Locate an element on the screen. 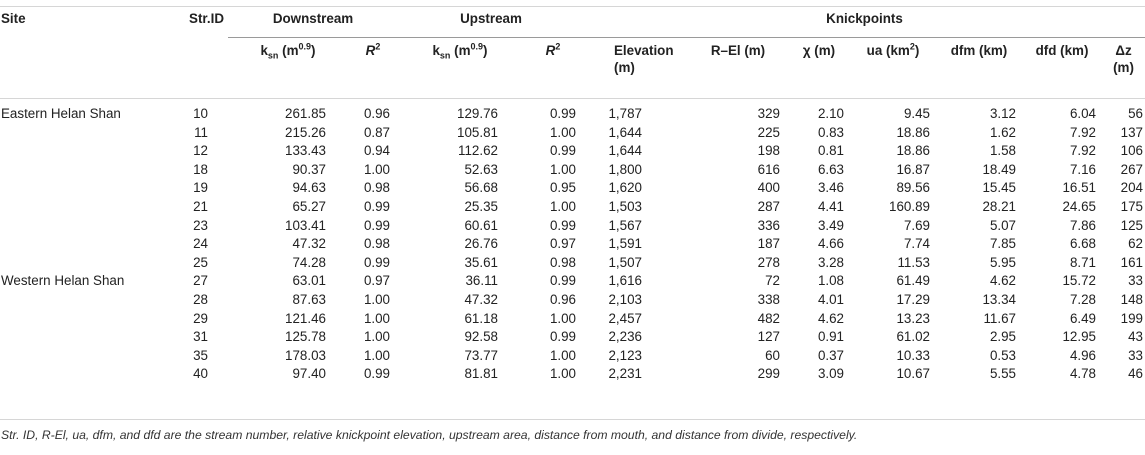 The image size is (1145, 455). cell-dz: 106 is located at coordinates (1131, 151).